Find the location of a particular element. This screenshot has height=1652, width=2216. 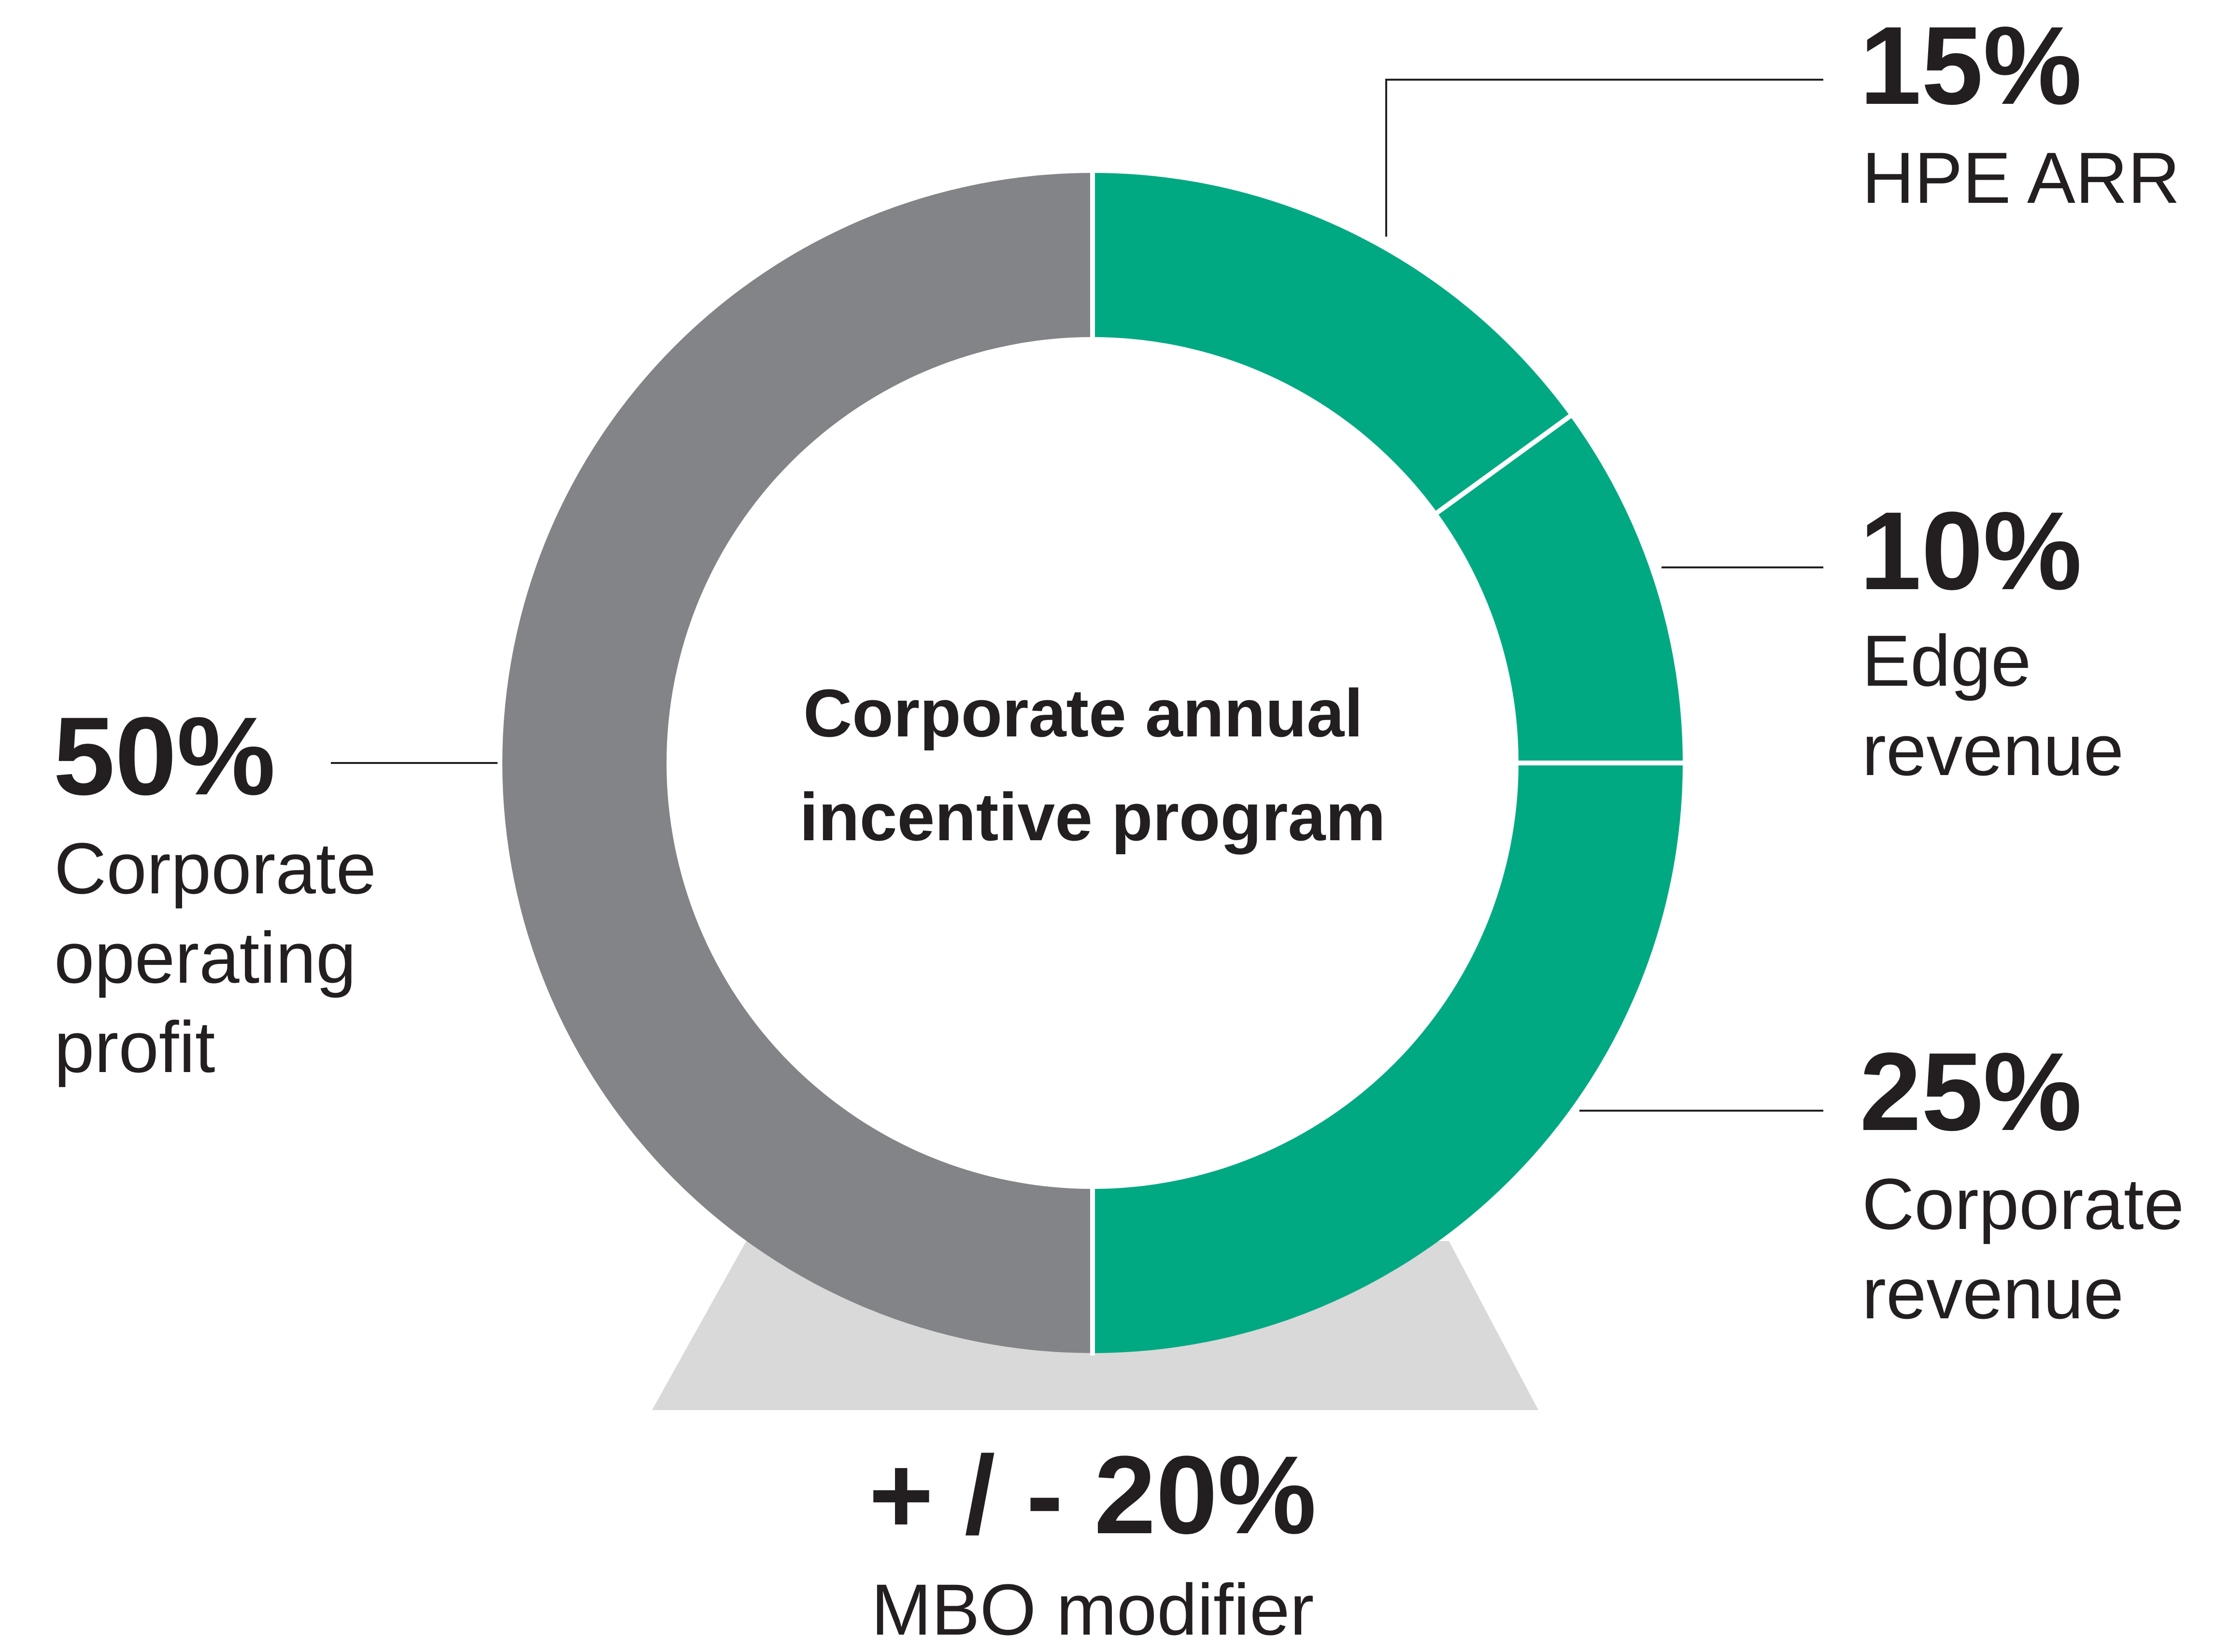

slice-label-operating-profit-line-2: operating is located at coordinates (205, 957).